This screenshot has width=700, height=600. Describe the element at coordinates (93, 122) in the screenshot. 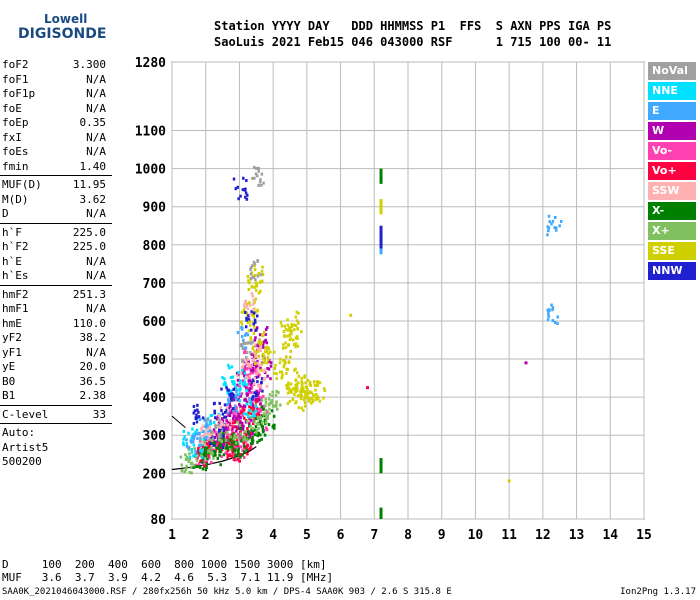

I see `param-value: 0.35` at that location.